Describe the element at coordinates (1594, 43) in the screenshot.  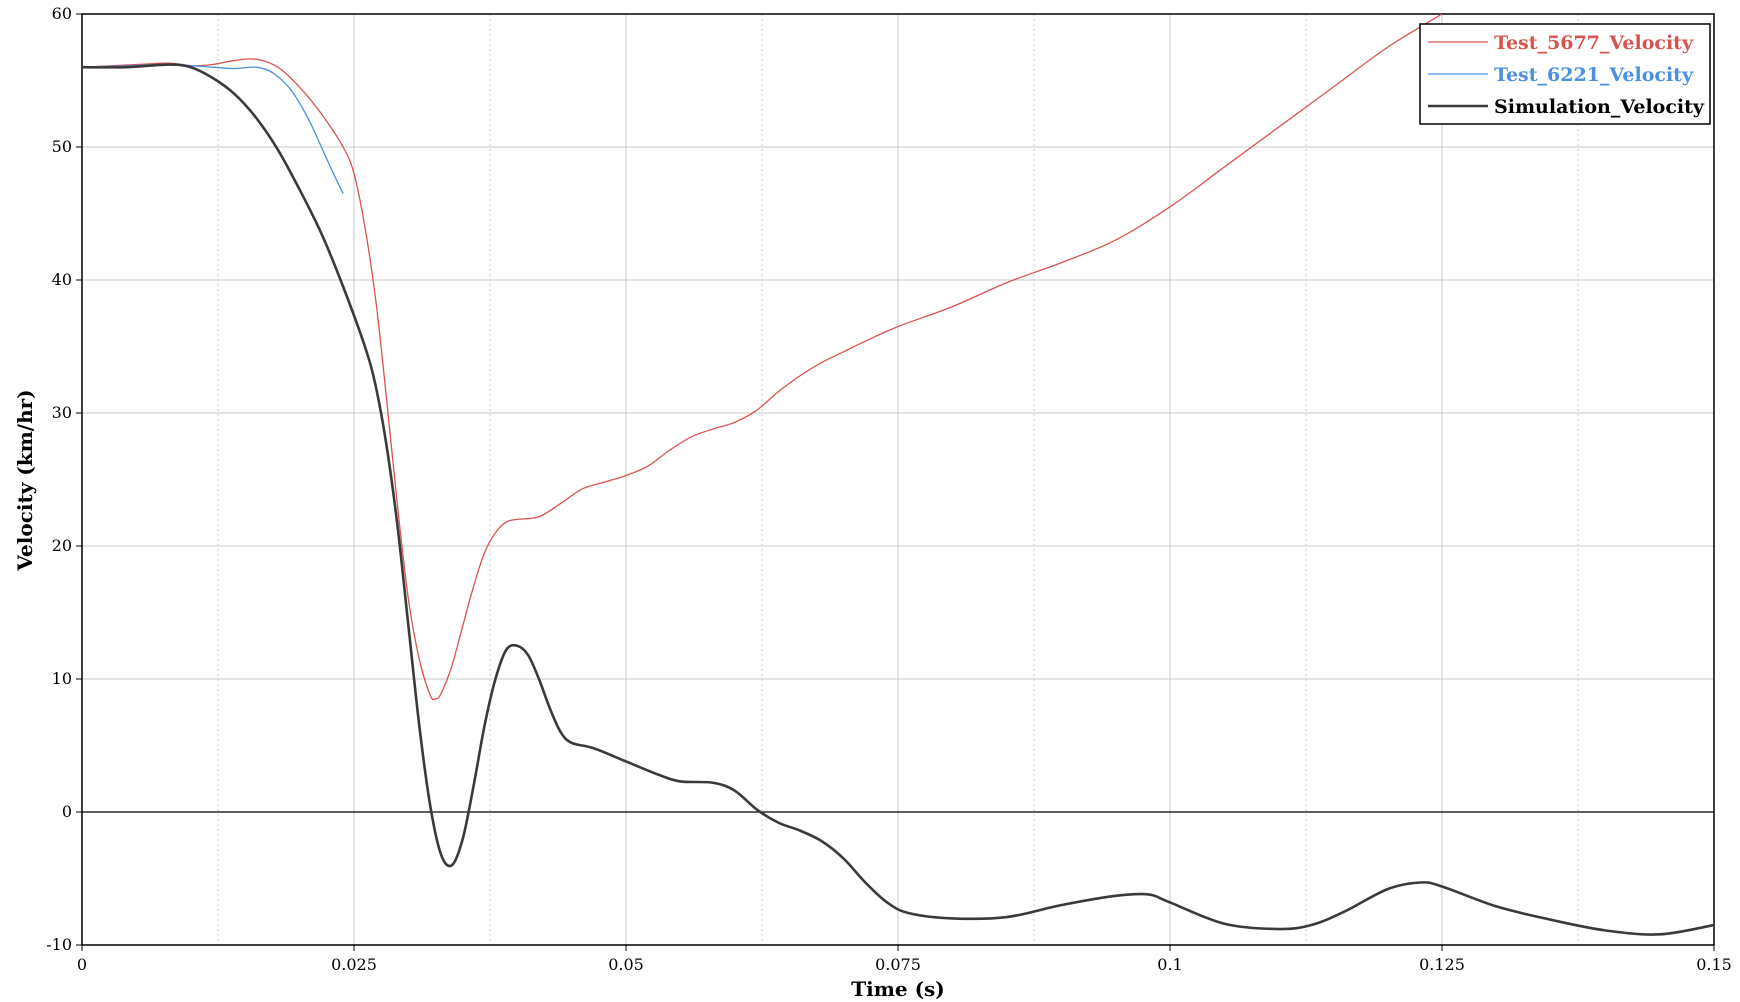
I see `legend-label: Test_5677_Velocity` at that location.